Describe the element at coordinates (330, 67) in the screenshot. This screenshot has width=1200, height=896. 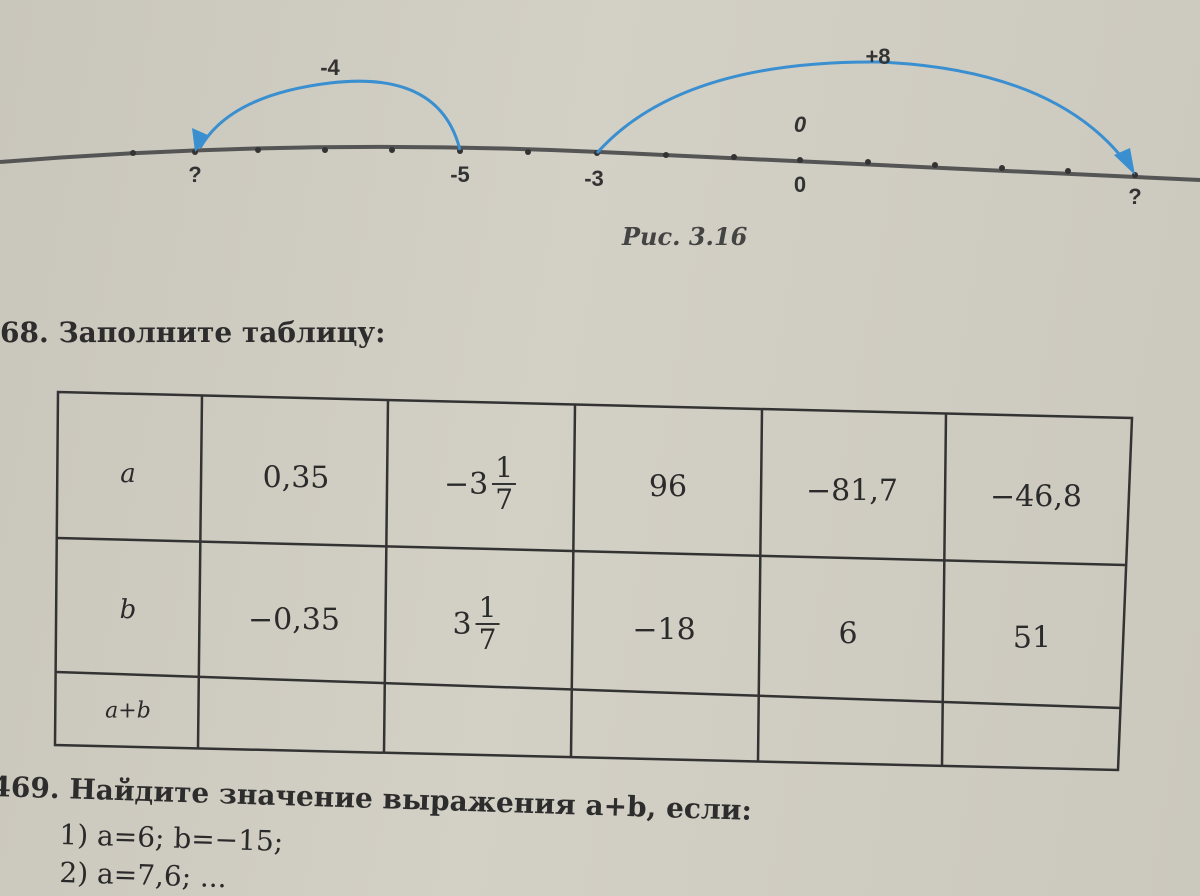
I see `jump-left-label: -4` at that location.